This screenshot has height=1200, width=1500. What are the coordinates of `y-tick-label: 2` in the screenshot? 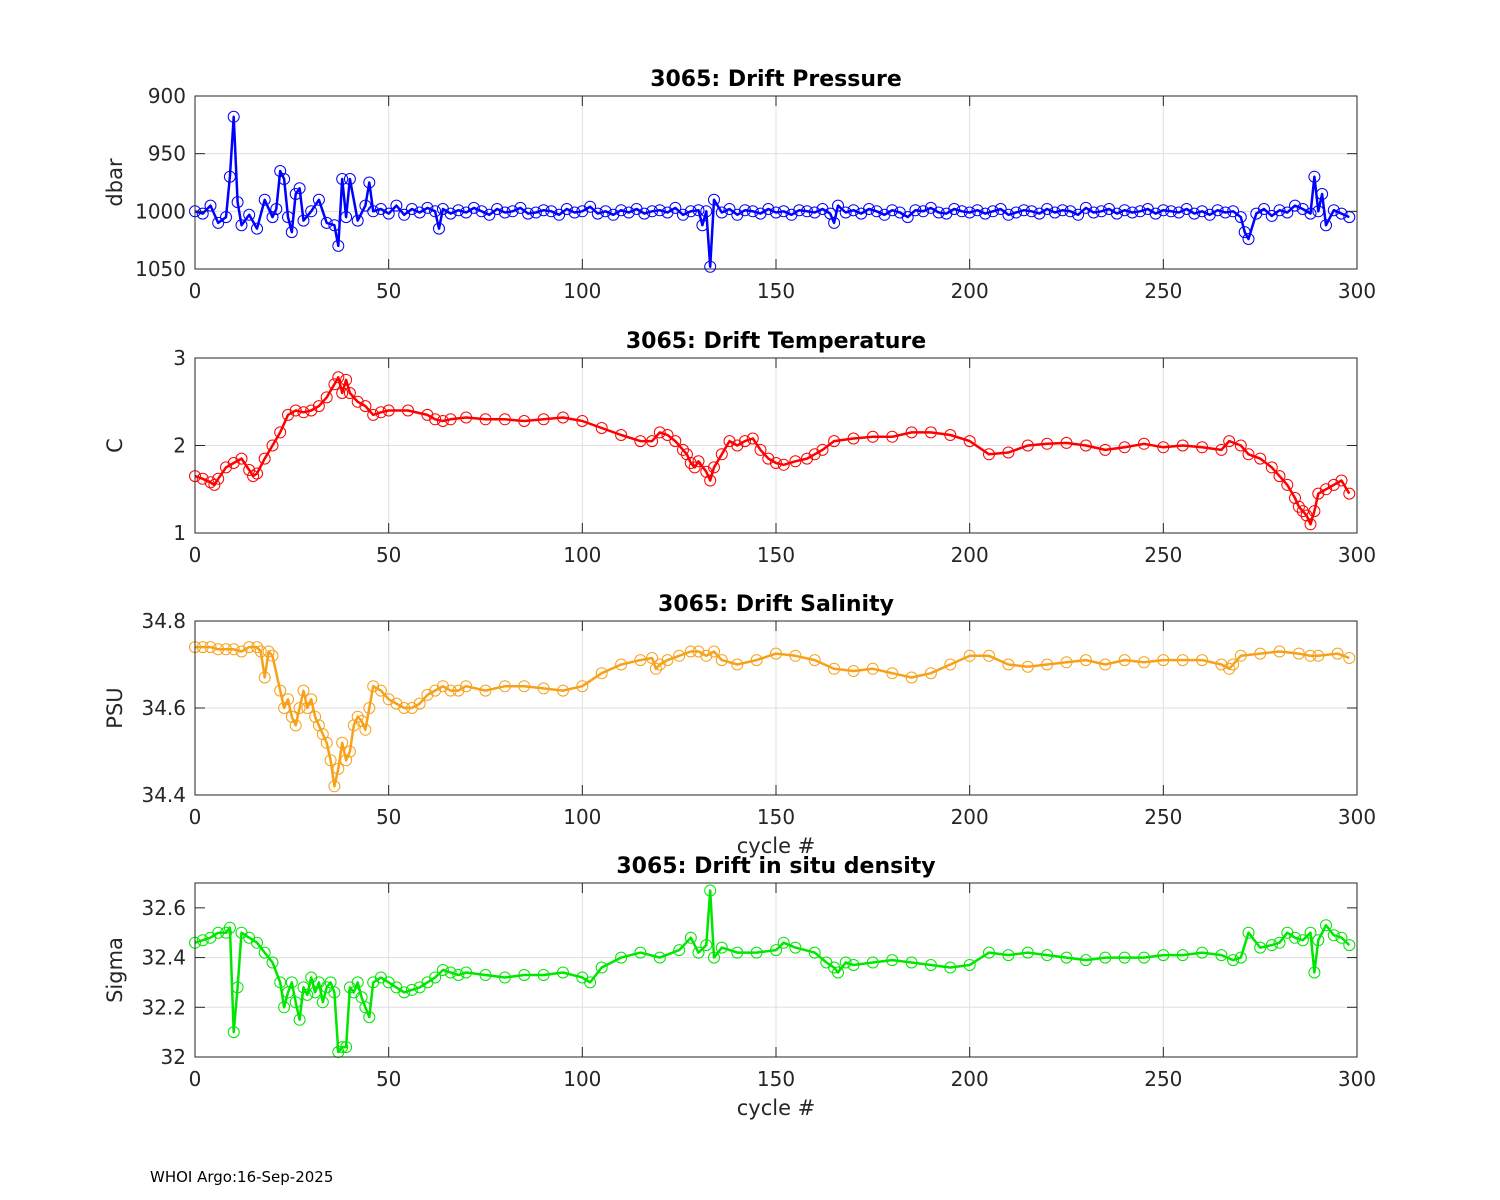 It's located at (179, 446).